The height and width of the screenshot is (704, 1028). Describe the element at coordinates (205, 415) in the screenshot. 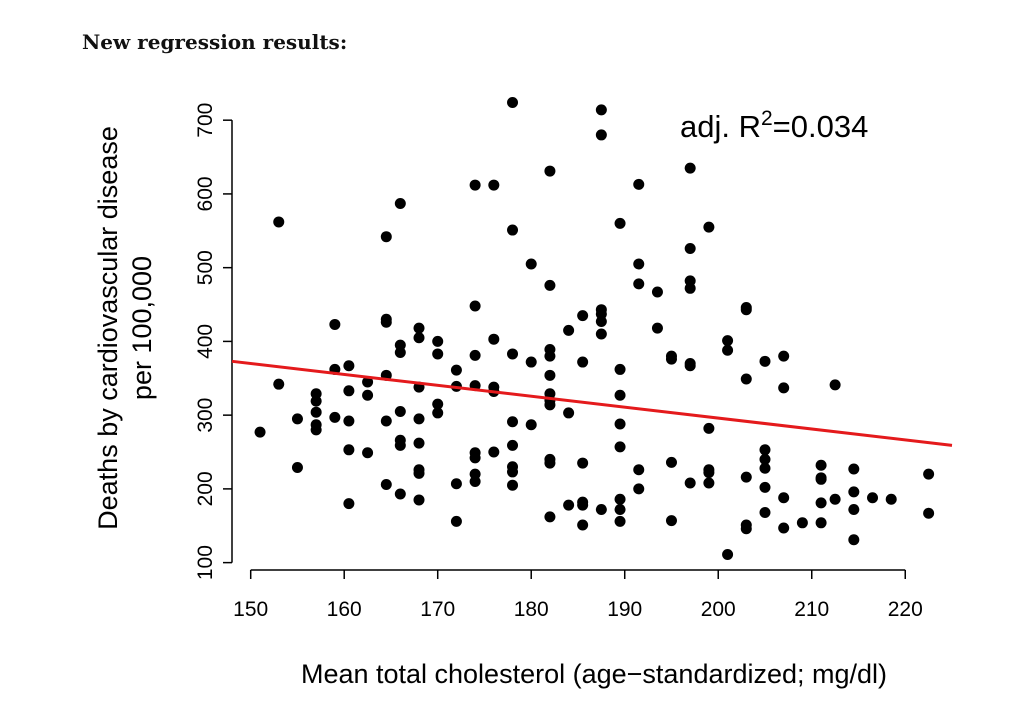

I see `y-tick-label: 300` at that location.